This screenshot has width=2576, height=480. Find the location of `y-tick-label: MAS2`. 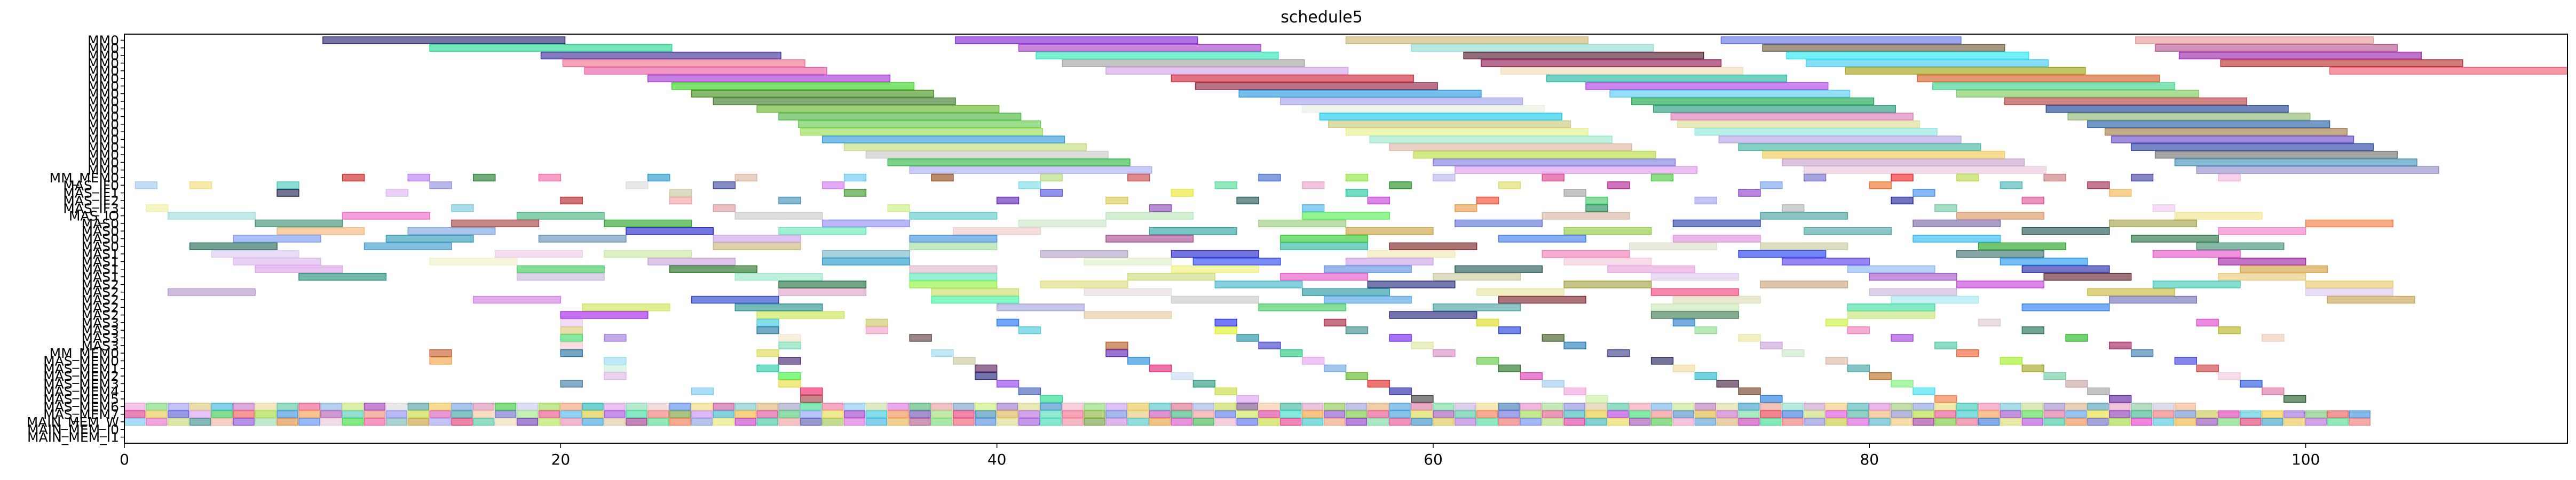

y-tick-label: MAS2 is located at coordinates (100, 292).